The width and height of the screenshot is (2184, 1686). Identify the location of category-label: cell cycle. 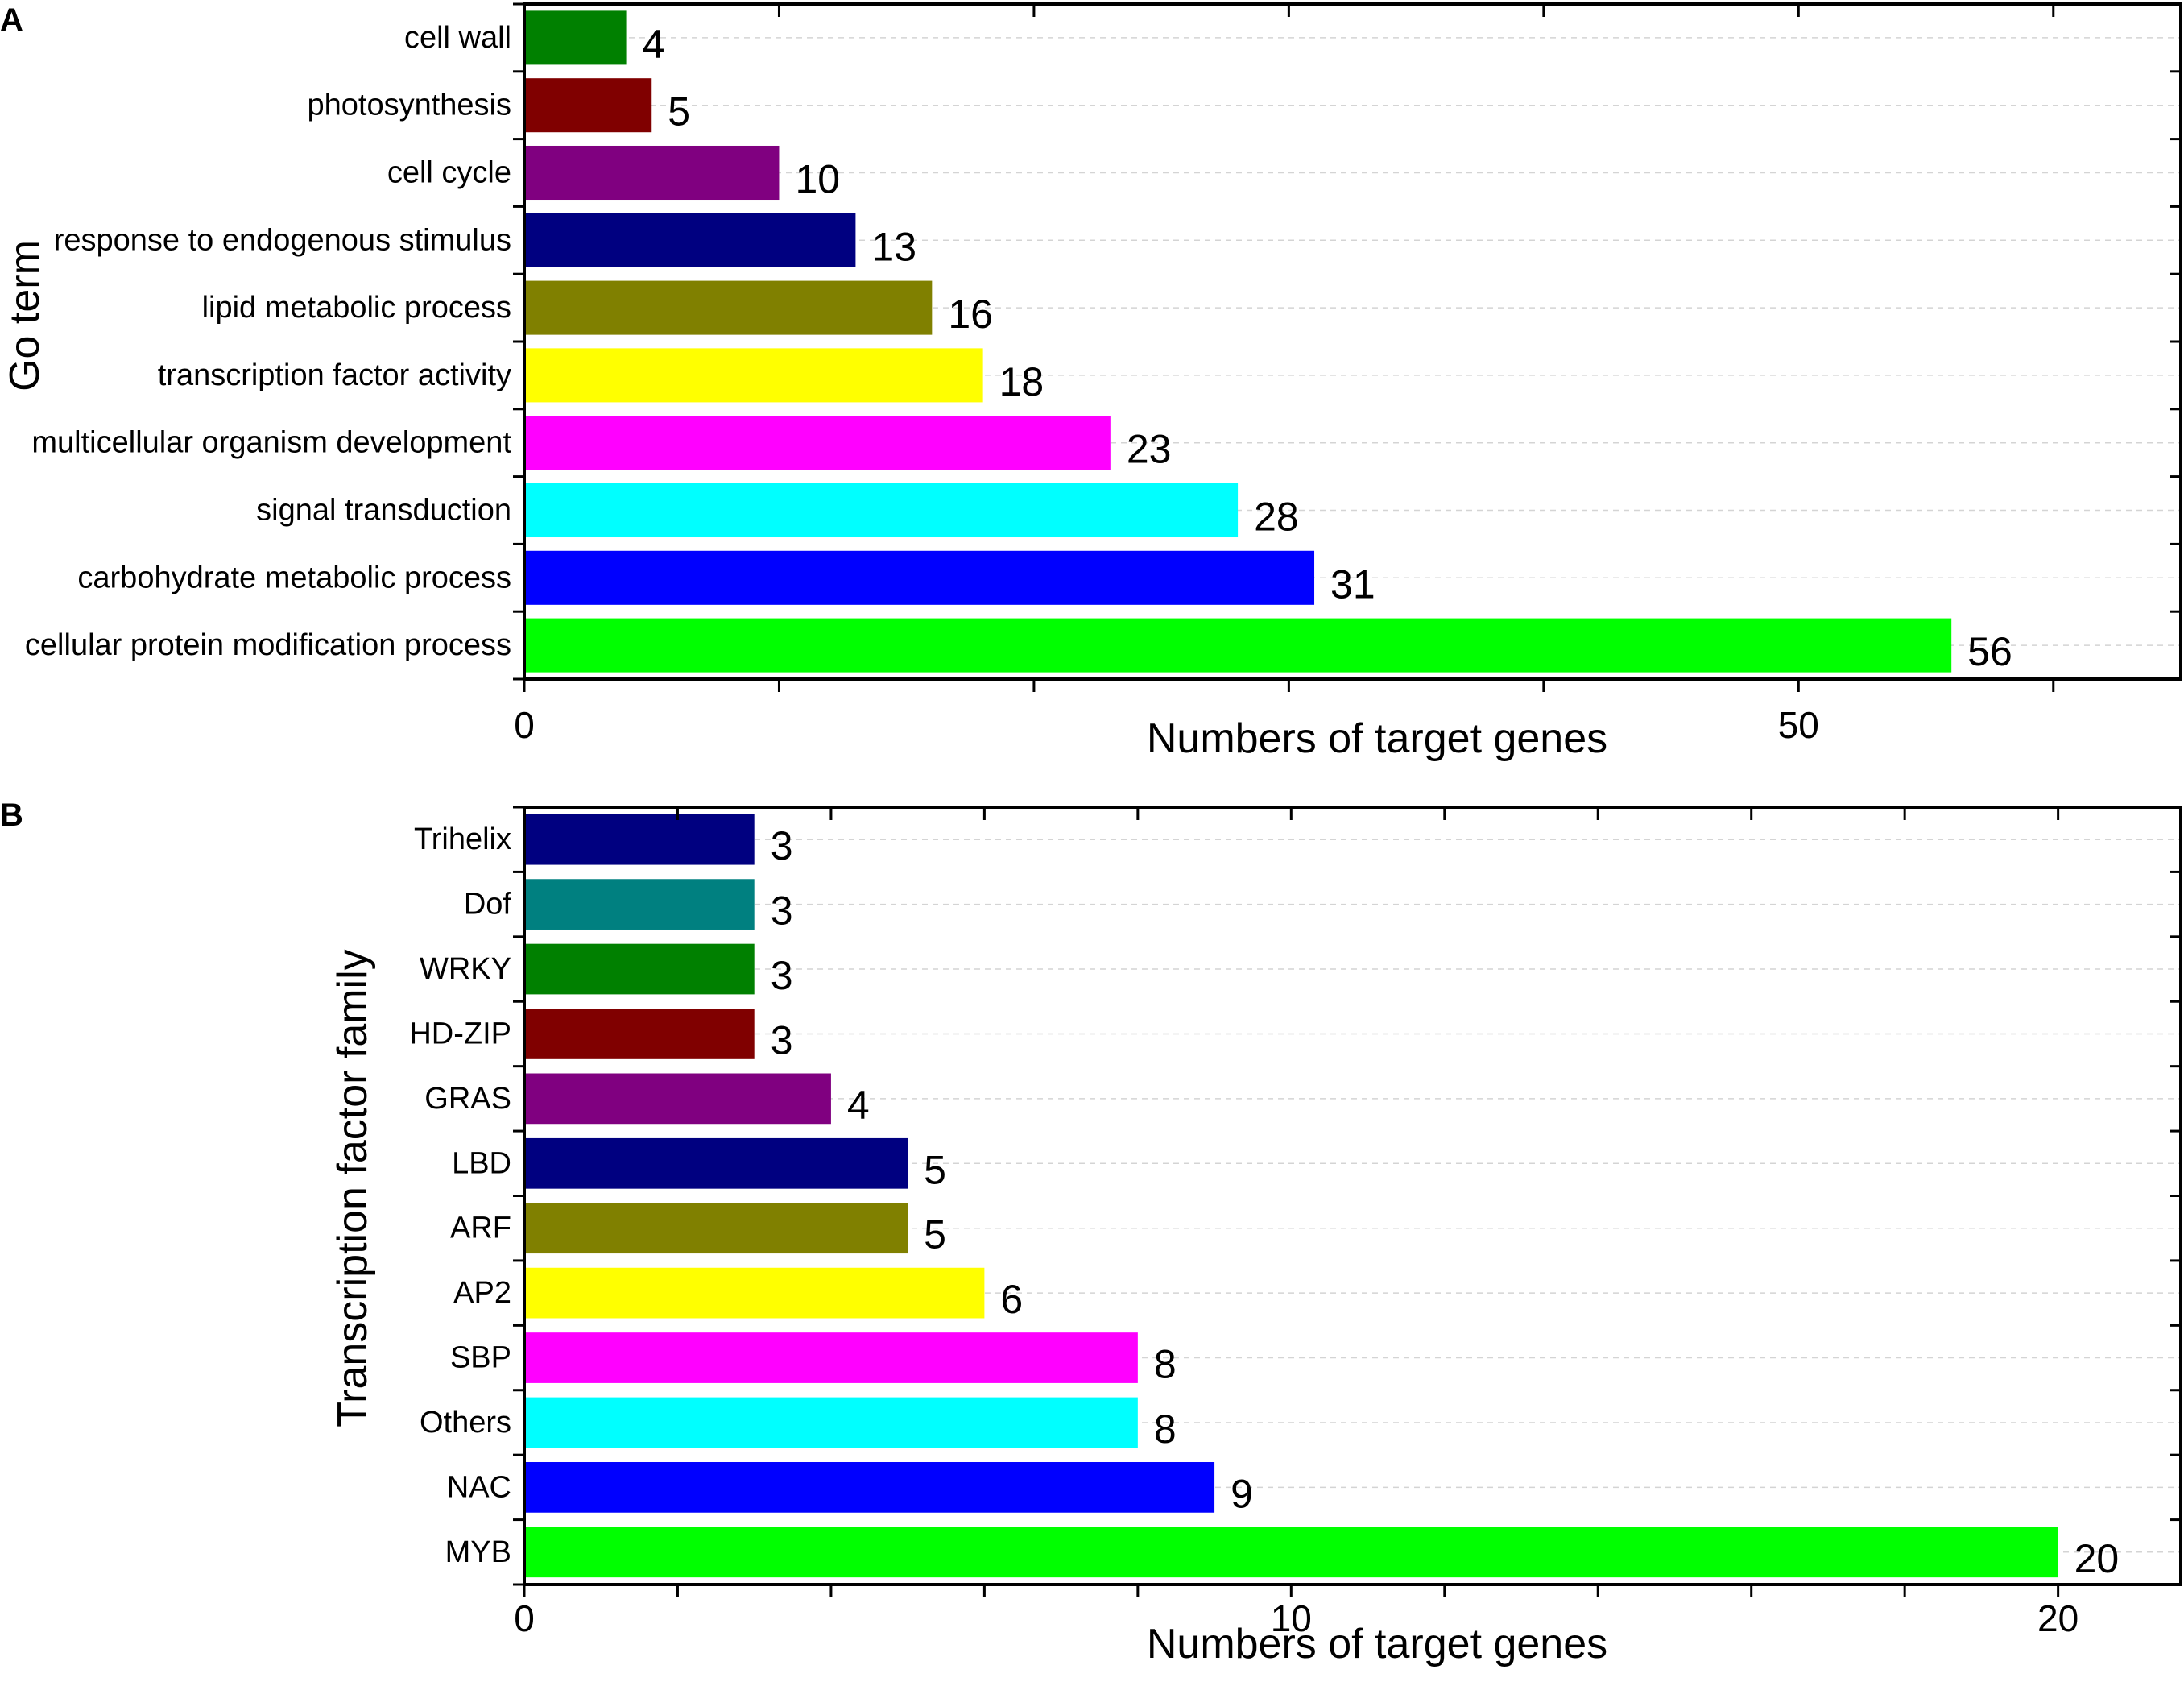
(449, 173).